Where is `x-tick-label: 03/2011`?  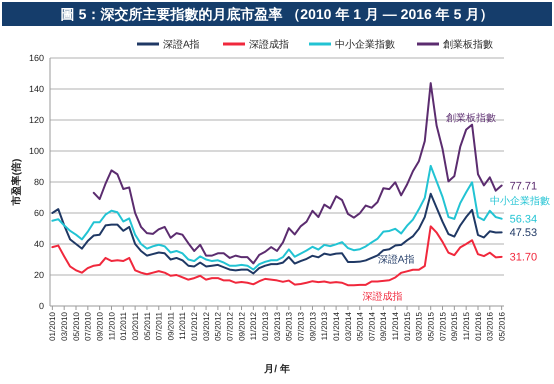 x-tick-label: 03/2011 is located at coordinates (135, 325).